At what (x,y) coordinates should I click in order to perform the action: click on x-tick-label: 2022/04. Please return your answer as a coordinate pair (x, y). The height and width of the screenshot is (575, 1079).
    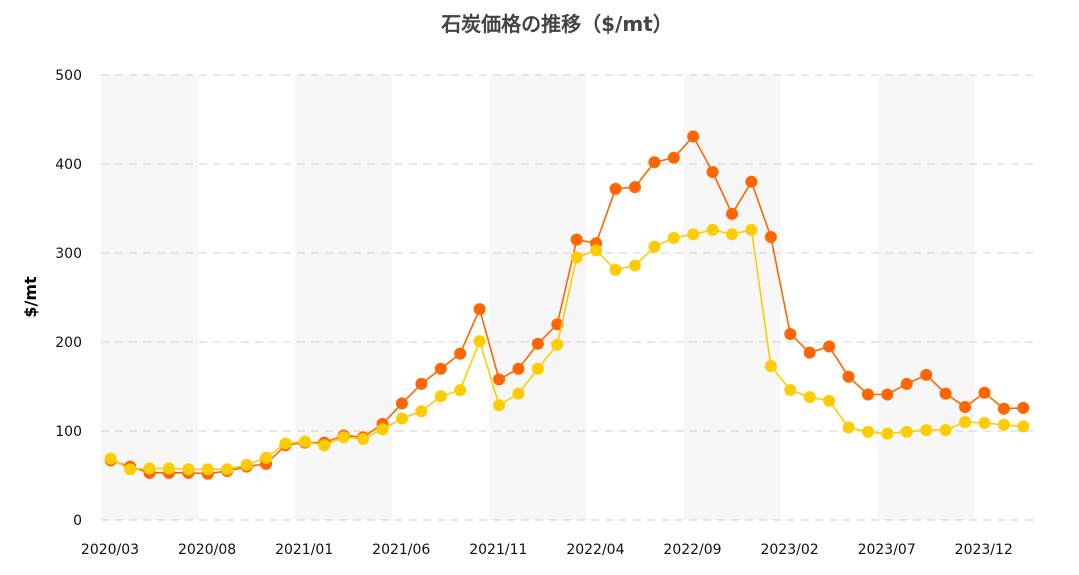
    Looking at the image, I should click on (595, 550).